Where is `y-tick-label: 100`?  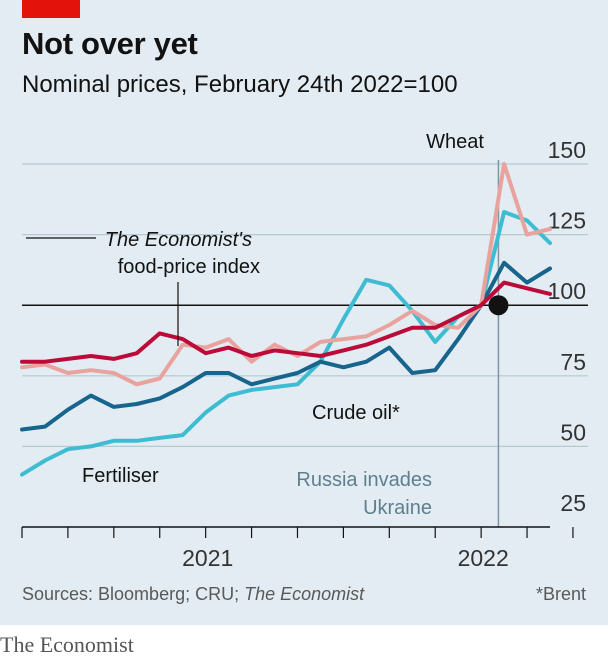
y-tick-label: 100 is located at coordinates (567, 291).